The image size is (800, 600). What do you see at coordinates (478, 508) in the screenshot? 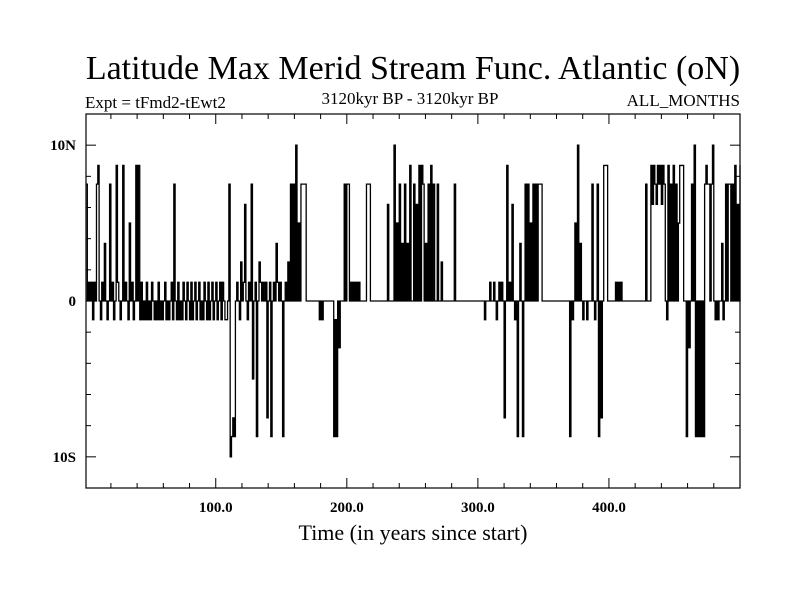
I see `x-tick-label: 300.0` at bounding box center [478, 508].